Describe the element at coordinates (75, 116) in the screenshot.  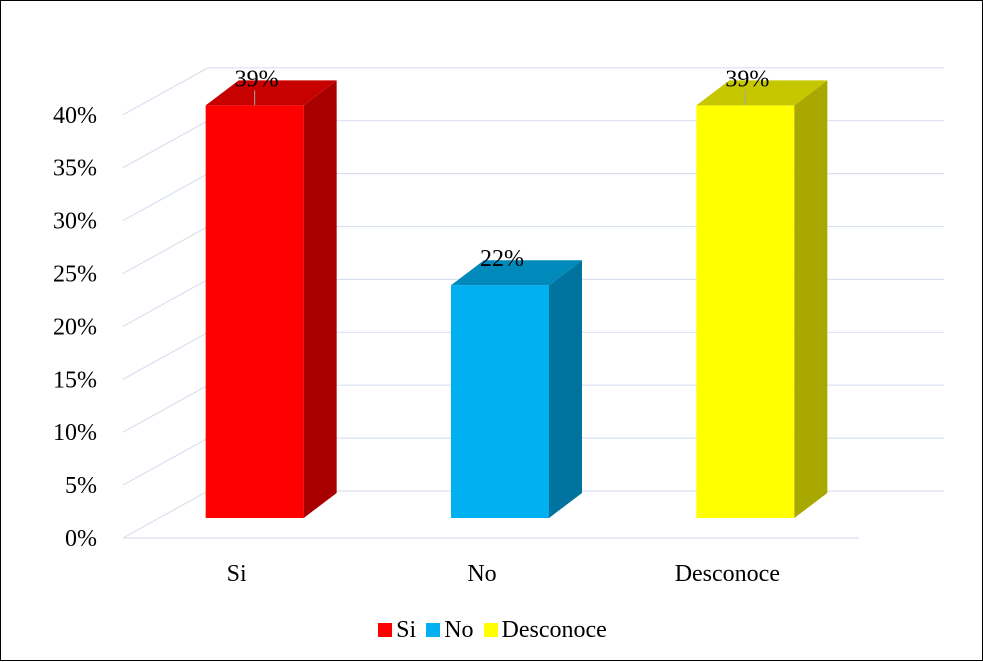
I see `y-tick-label: 40%` at that location.